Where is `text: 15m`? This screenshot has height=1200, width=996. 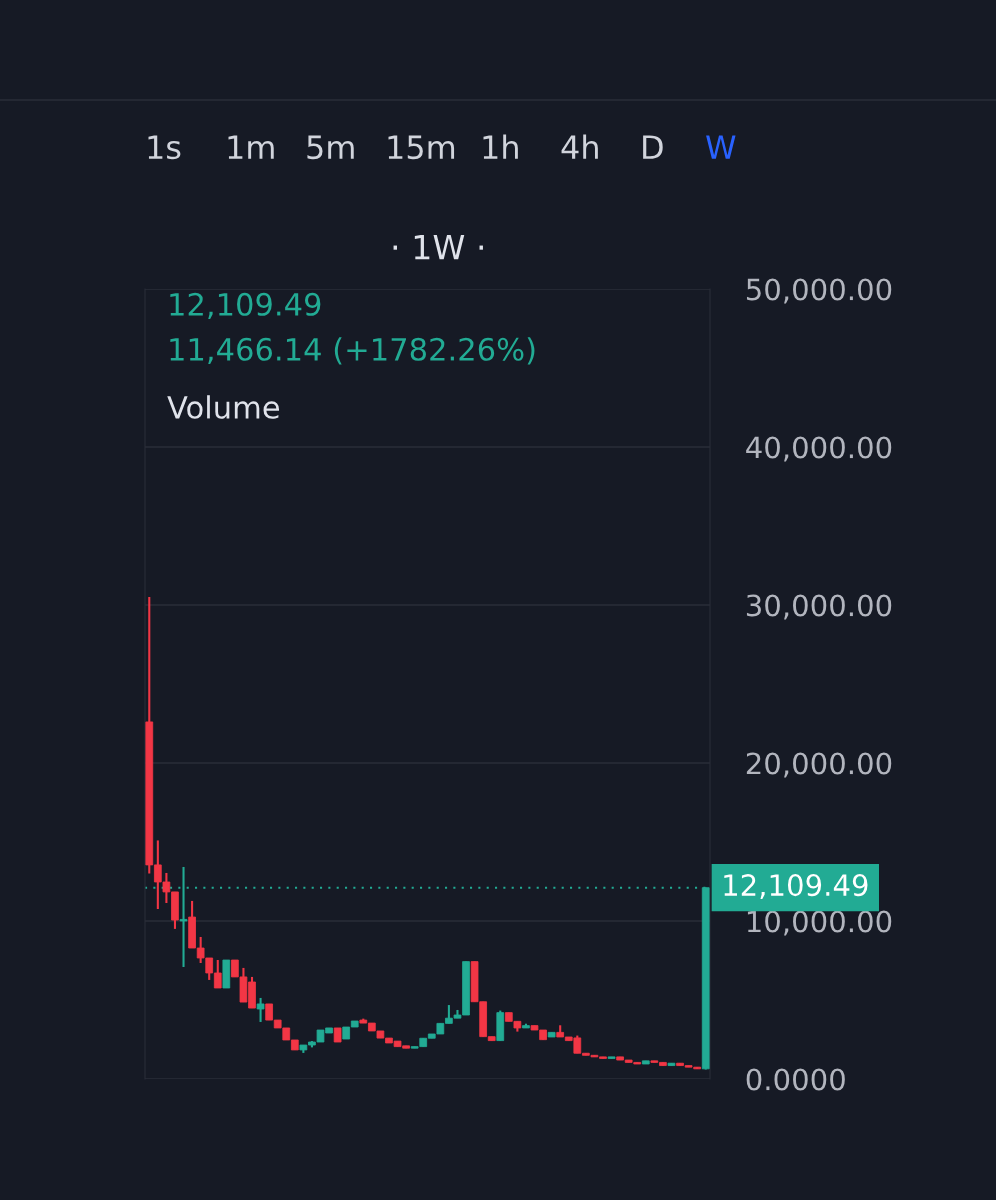 text: 15m is located at coordinates (421, 147).